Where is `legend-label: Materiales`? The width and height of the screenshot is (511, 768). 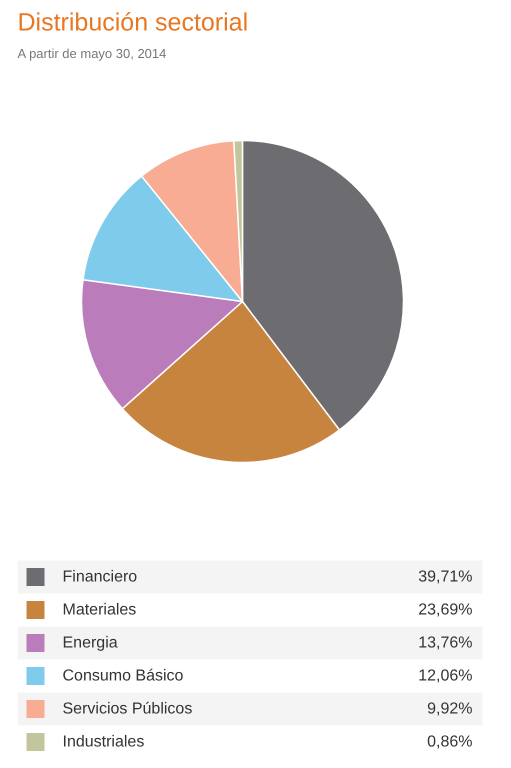 legend-label: Materiales is located at coordinates (99, 610).